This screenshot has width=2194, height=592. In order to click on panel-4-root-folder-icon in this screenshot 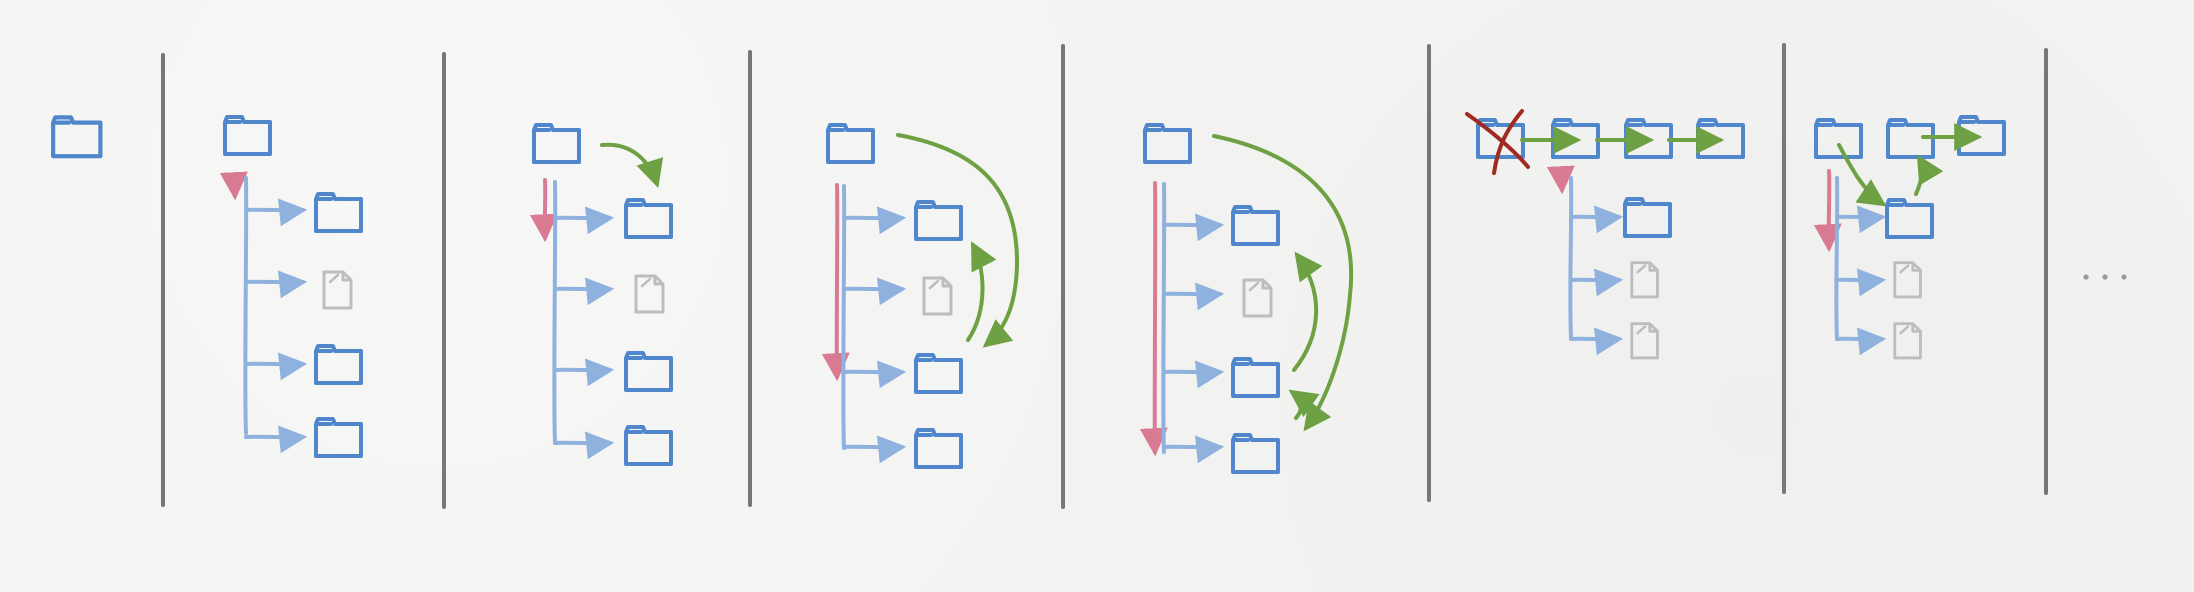, I will do `click(850, 143)`.